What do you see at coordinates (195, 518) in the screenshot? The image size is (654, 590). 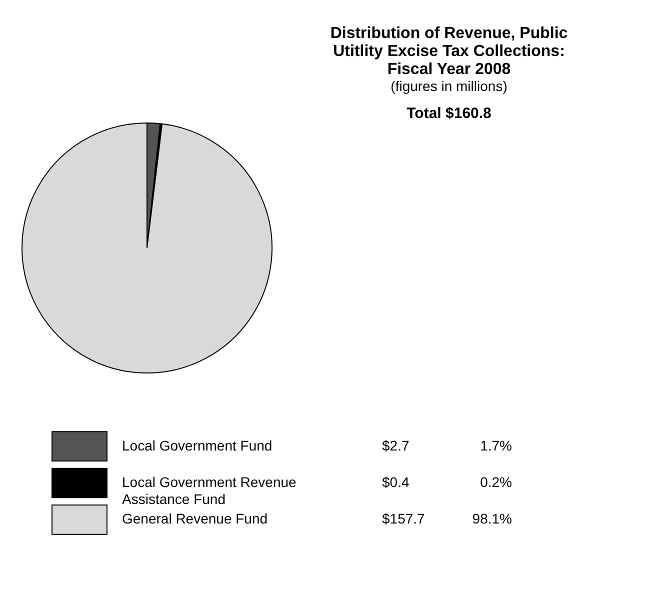 I see `legend-label: General Revenue Fund` at bounding box center [195, 518].